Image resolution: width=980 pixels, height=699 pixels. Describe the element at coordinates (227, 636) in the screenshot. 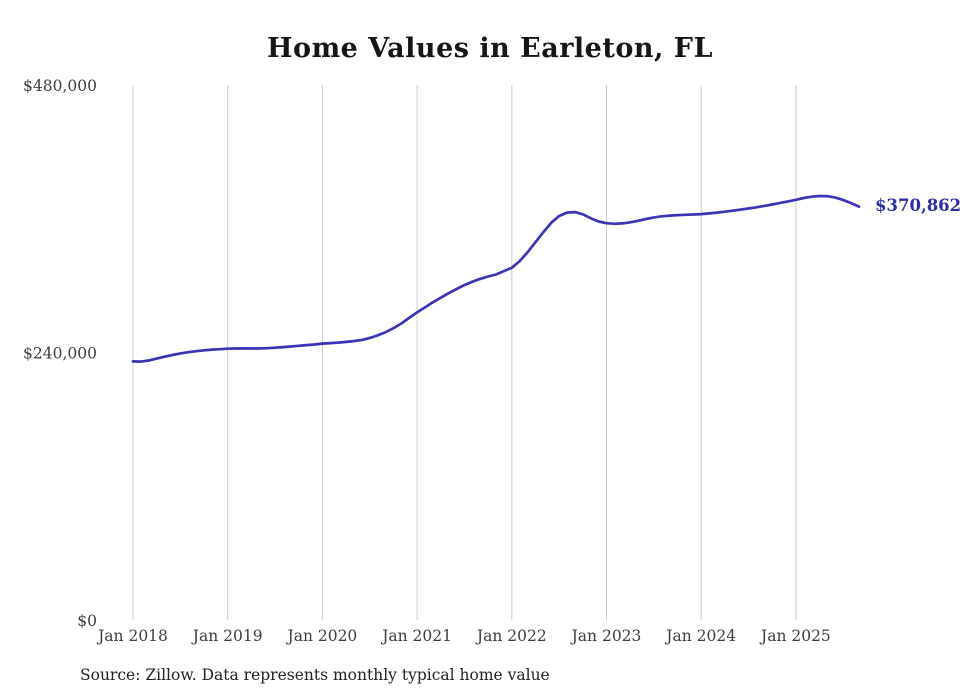

I see `x-axis-tick-label: Jan 2019` at that location.